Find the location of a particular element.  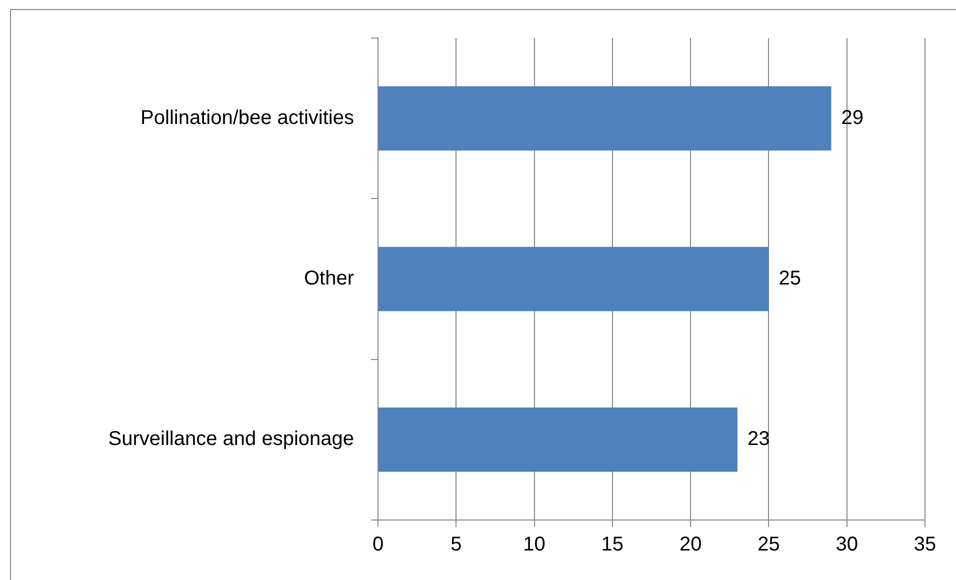

data-label: 25 is located at coordinates (789, 279).